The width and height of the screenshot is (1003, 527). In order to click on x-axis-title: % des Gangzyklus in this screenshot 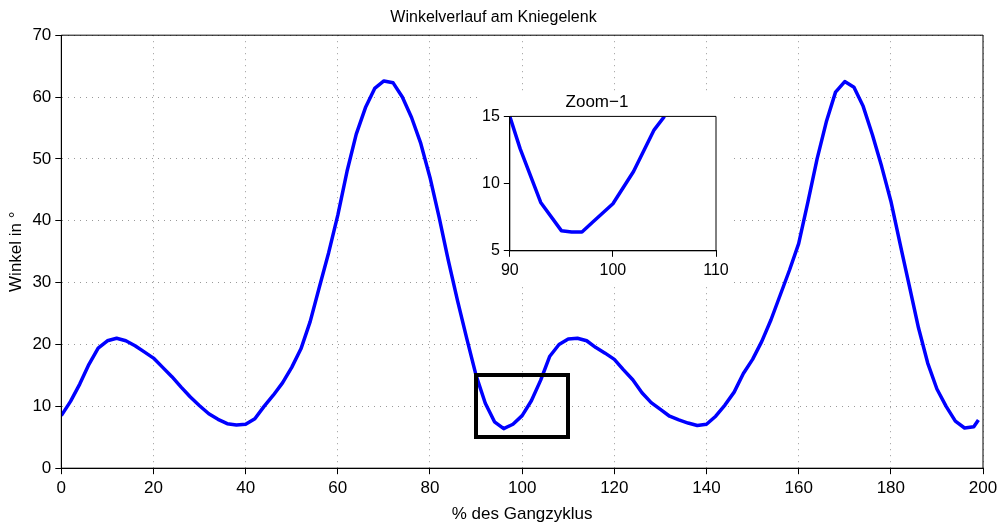, I will do `click(522, 514)`.